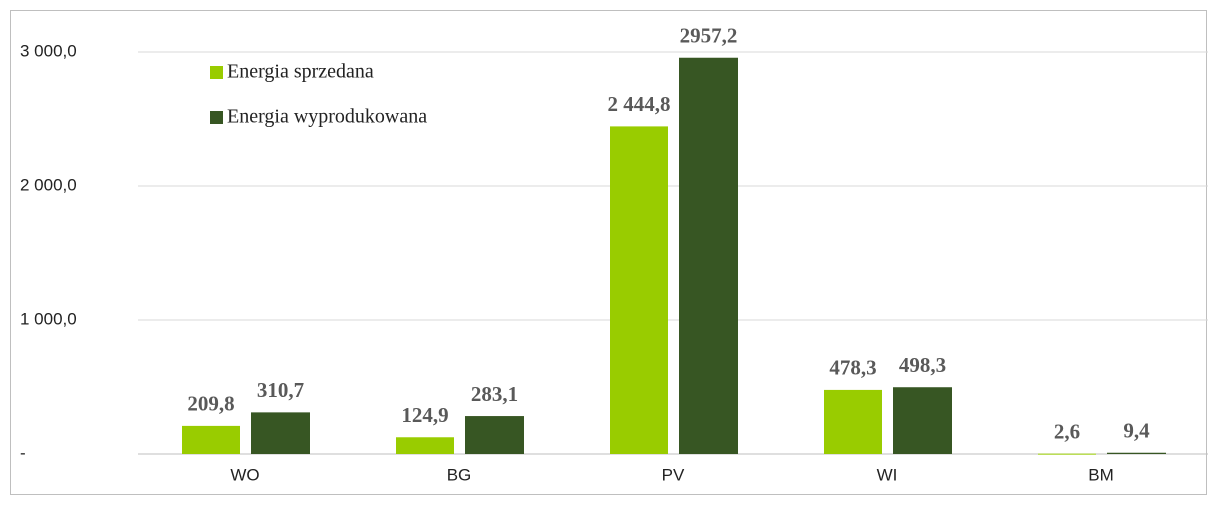 This screenshot has height=505, width=1208. Describe the element at coordinates (673, 474) in the screenshot. I see `x-tick-label: PV` at that location.